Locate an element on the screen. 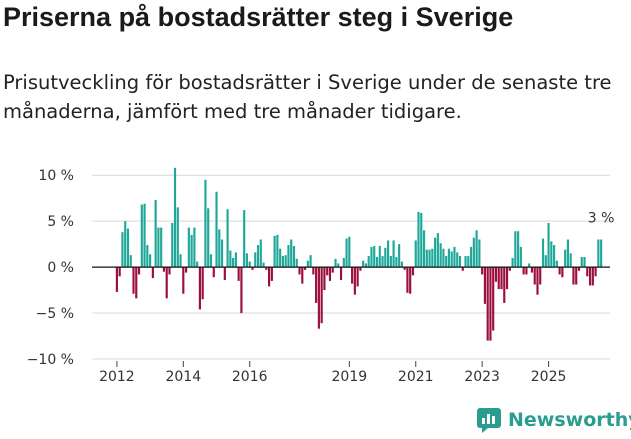 The height and width of the screenshot is (439, 631). newsworthy-logo: Newsworthy is located at coordinates (553, 420).